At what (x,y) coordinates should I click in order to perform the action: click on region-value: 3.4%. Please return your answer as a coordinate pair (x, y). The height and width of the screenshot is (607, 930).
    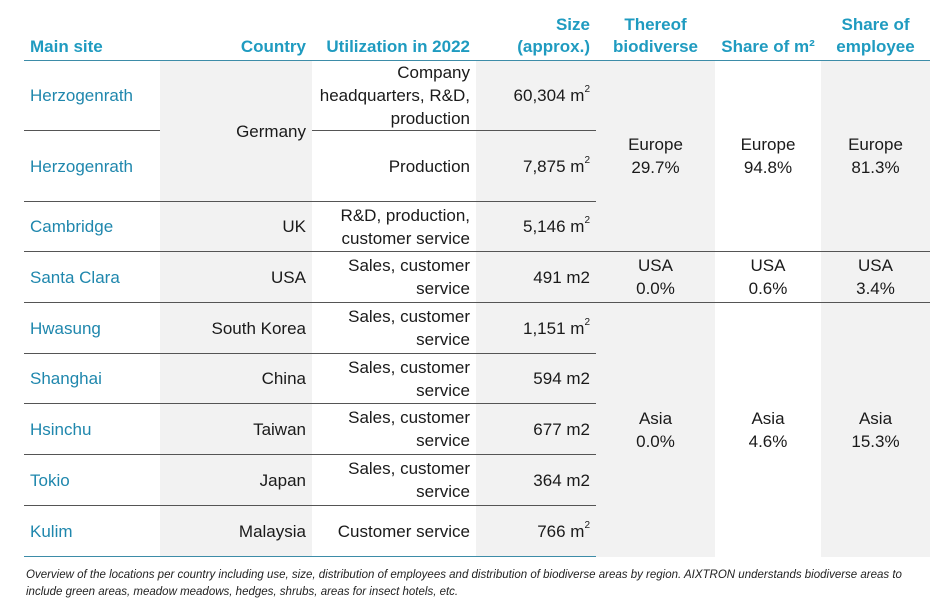
    Looking at the image, I should click on (875, 288).